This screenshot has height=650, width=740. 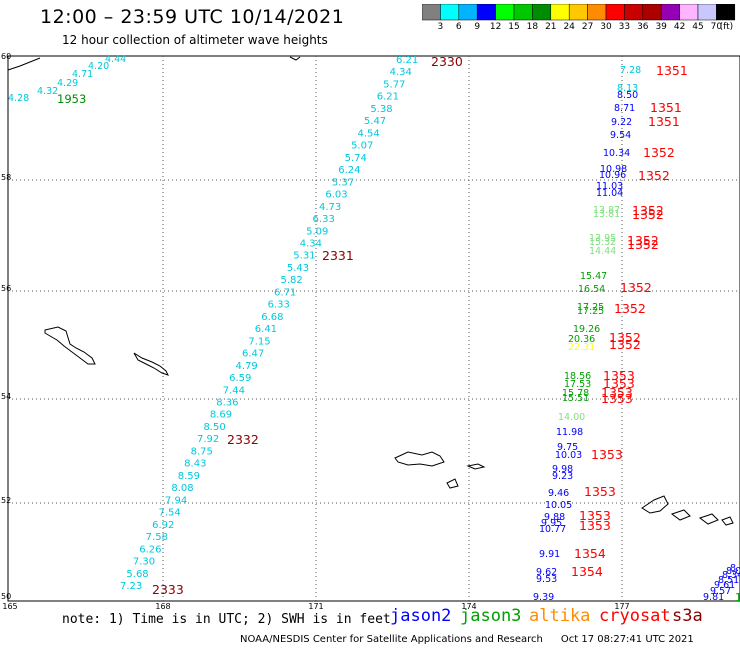 I want to click on swh-value: 5.47, so click(x=375, y=121).